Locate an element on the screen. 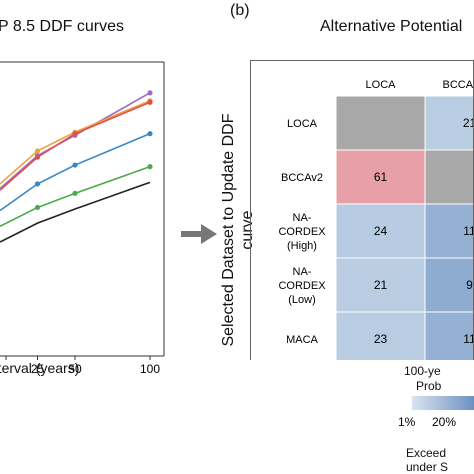  colorbar-tick: 20% is located at coordinates (444, 422).